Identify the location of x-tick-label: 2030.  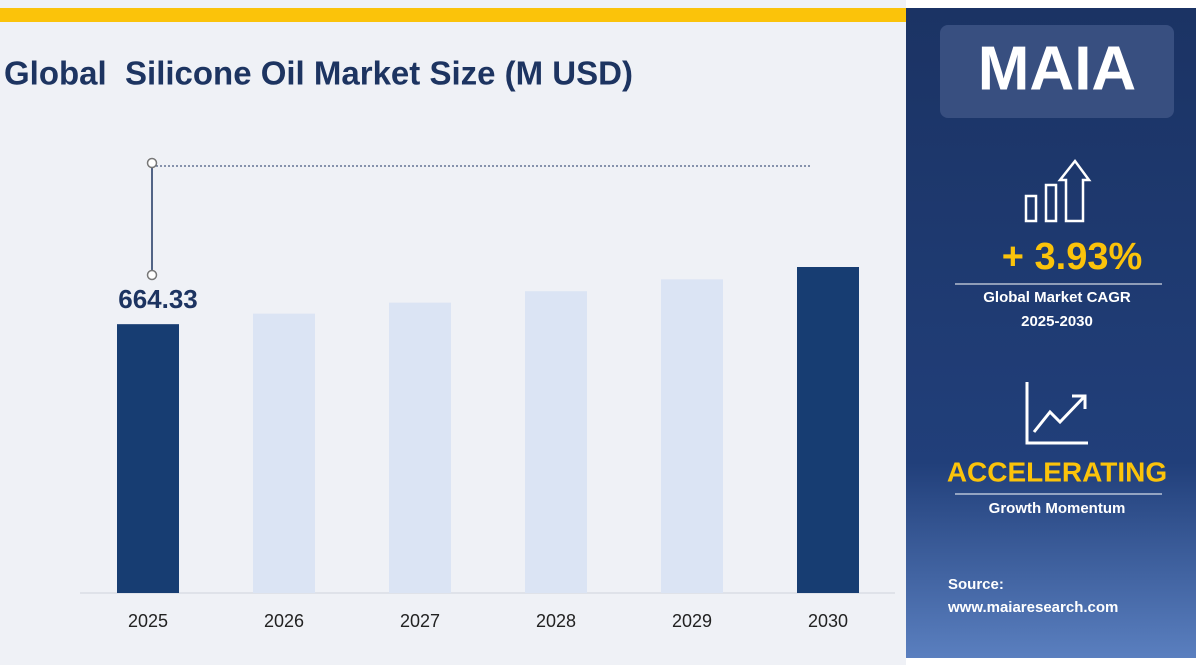
(828, 621).